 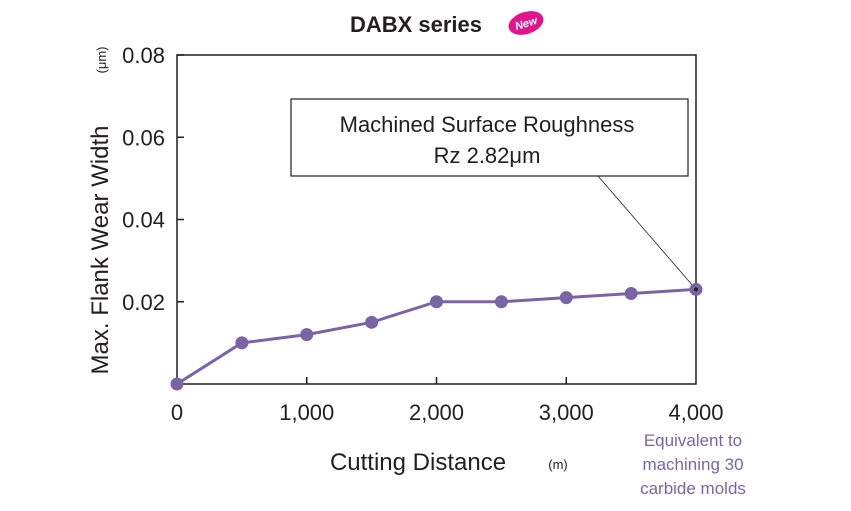 I want to click on x-axis-unit: (m), so click(x=558, y=464).